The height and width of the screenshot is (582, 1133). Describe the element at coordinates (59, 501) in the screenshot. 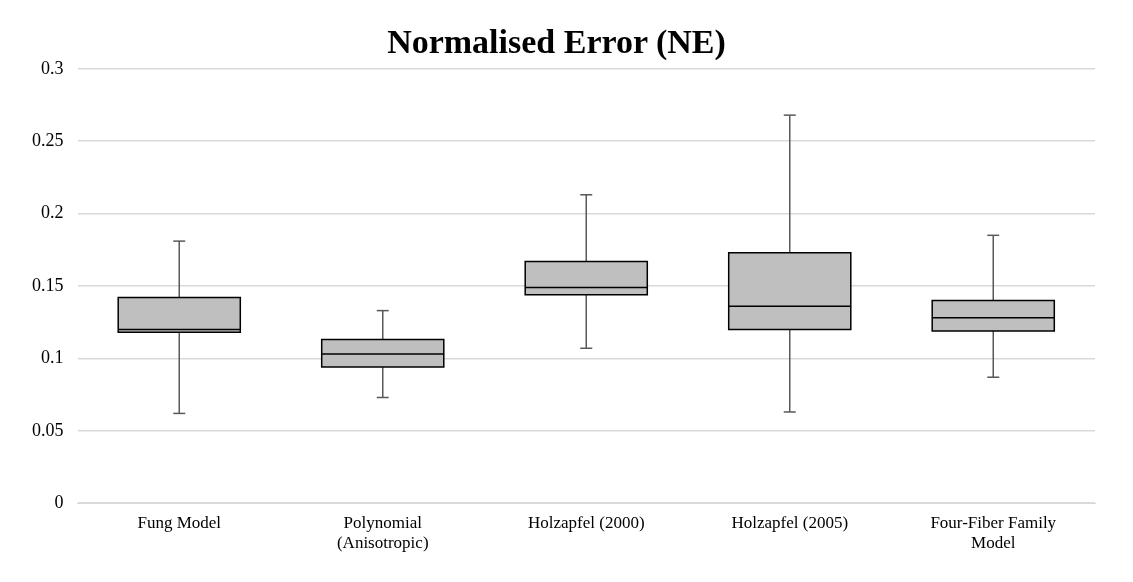

I see `y-tick-label: 0` at that location.